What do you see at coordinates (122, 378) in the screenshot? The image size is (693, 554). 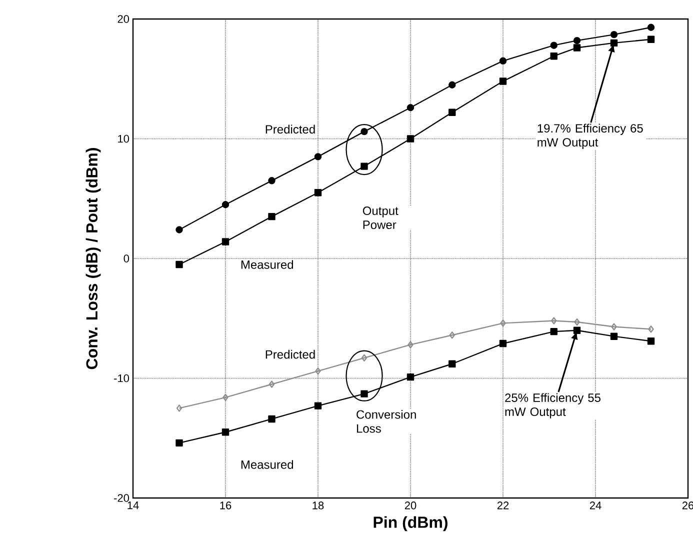 I see `y-tick-label: -10` at bounding box center [122, 378].